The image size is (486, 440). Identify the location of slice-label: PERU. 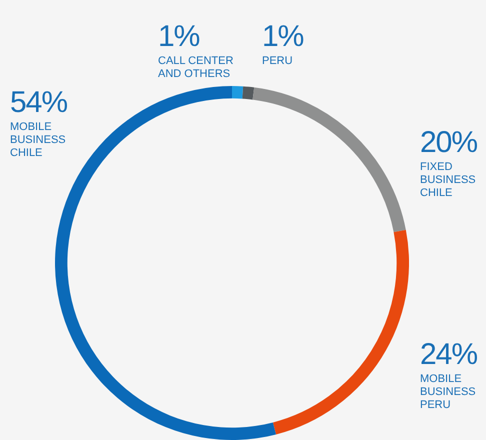
(278, 61).